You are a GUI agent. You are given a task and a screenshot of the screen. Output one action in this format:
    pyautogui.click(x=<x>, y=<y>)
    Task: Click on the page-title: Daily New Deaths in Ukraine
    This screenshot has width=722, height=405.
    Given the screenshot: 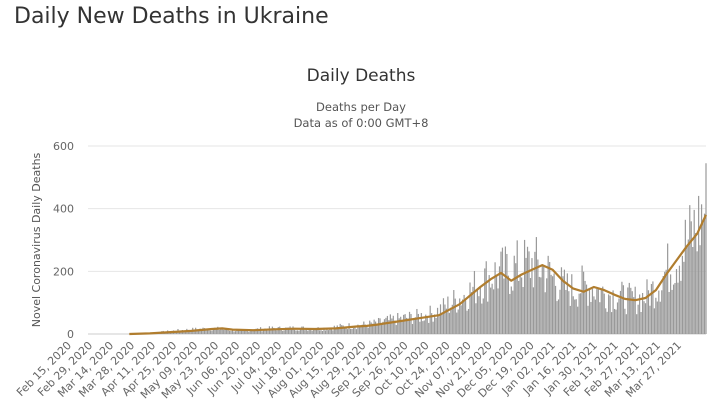 What is the action you would take?
    pyautogui.click(x=171, y=16)
    